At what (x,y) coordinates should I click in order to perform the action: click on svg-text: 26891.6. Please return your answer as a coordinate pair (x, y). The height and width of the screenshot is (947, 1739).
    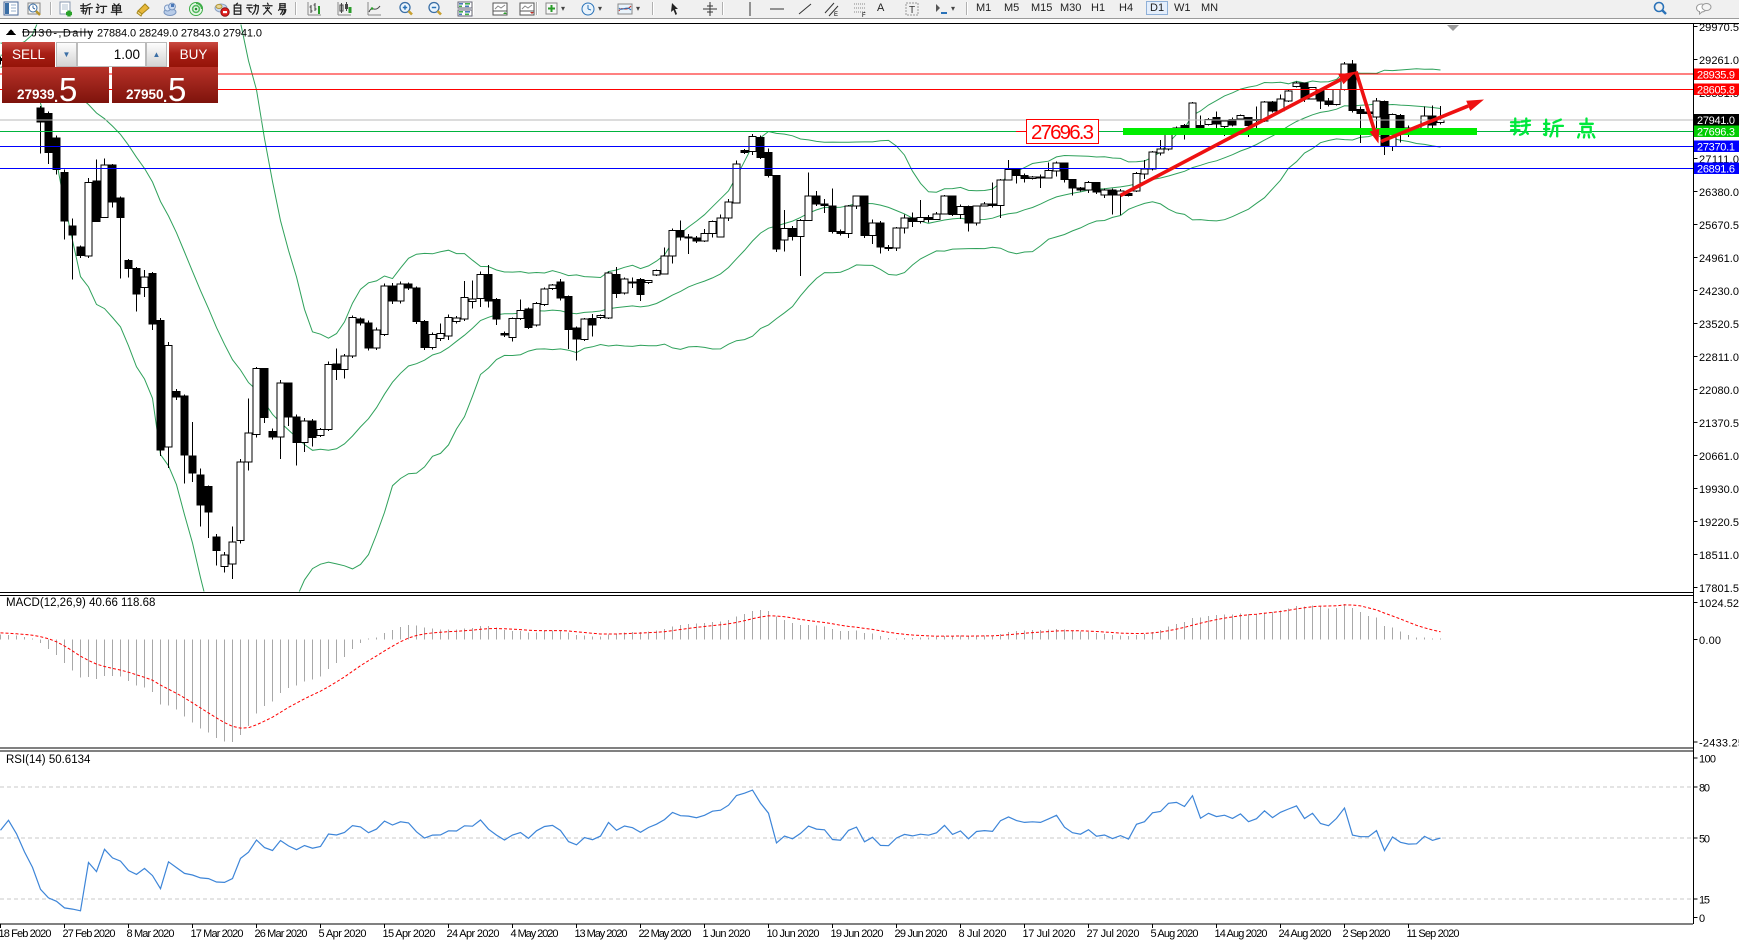
    Looking at the image, I should click on (1716, 170).